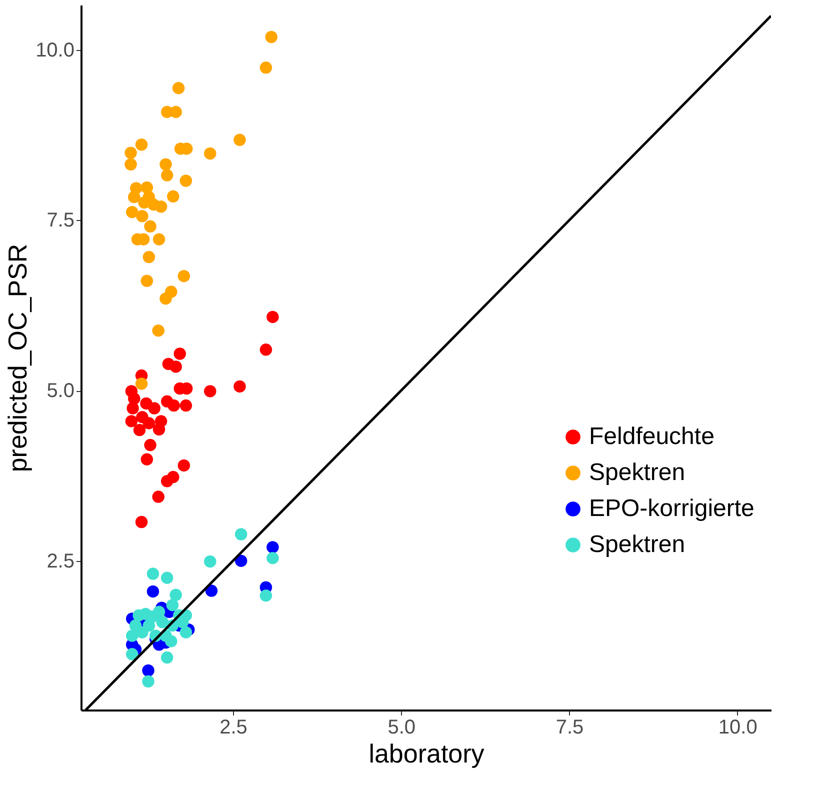 The width and height of the screenshot is (831, 800). What do you see at coordinates (17, 358) in the screenshot?
I see `y-axis-title: predicted_OC_PSR` at bounding box center [17, 358].